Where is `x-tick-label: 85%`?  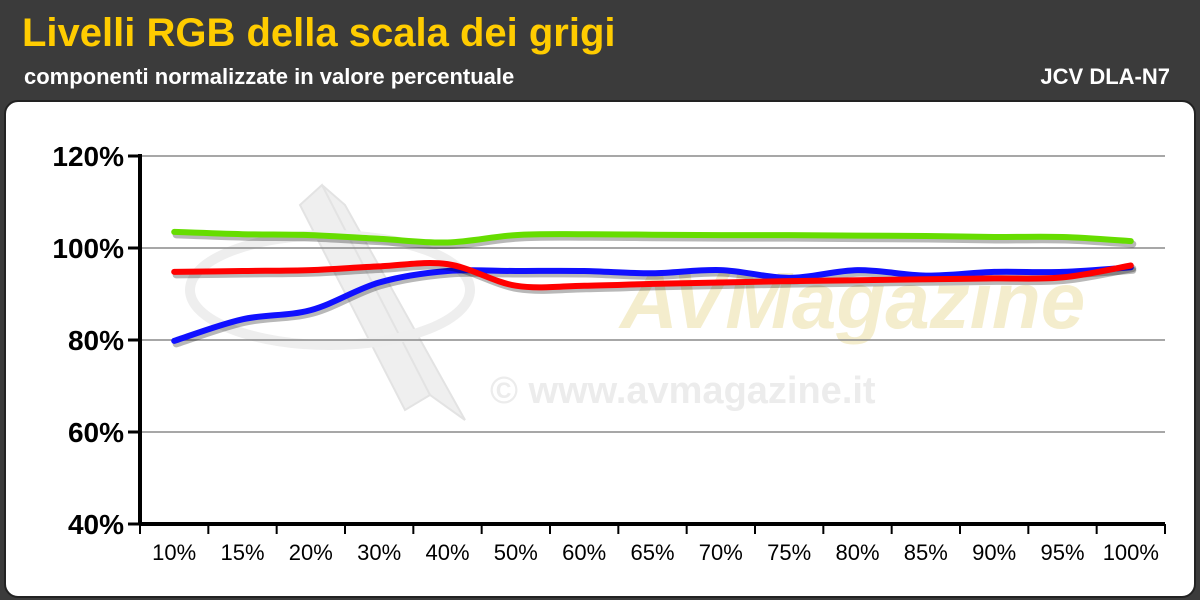
x-tick-label: 85% is located at coordinates (926, 552).